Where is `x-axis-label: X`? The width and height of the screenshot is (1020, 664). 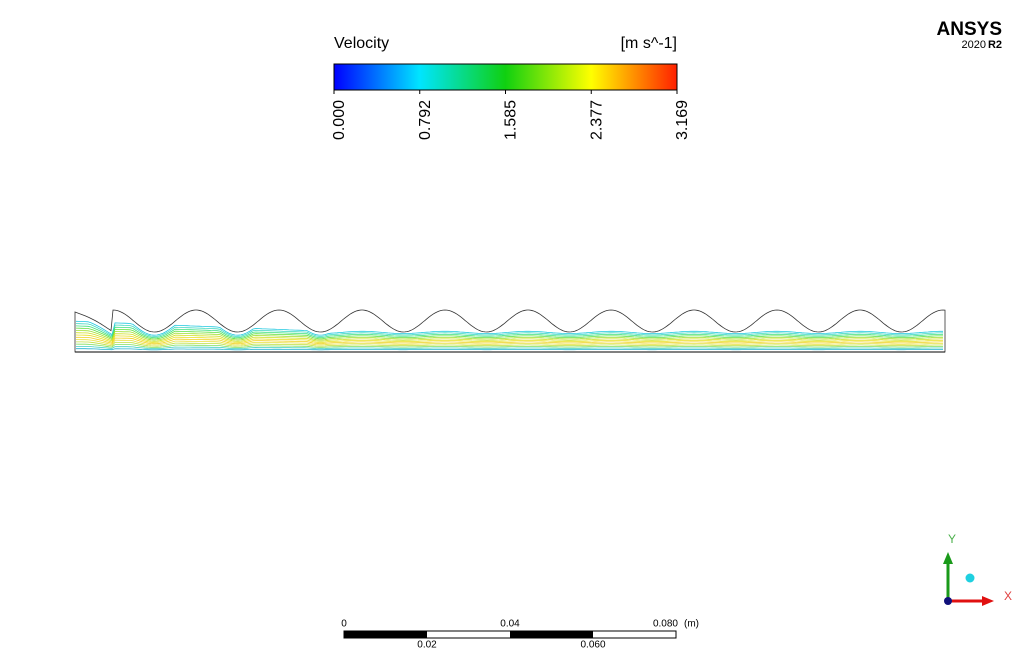
x-axis-label: X is located at coordinates (1008, 596).